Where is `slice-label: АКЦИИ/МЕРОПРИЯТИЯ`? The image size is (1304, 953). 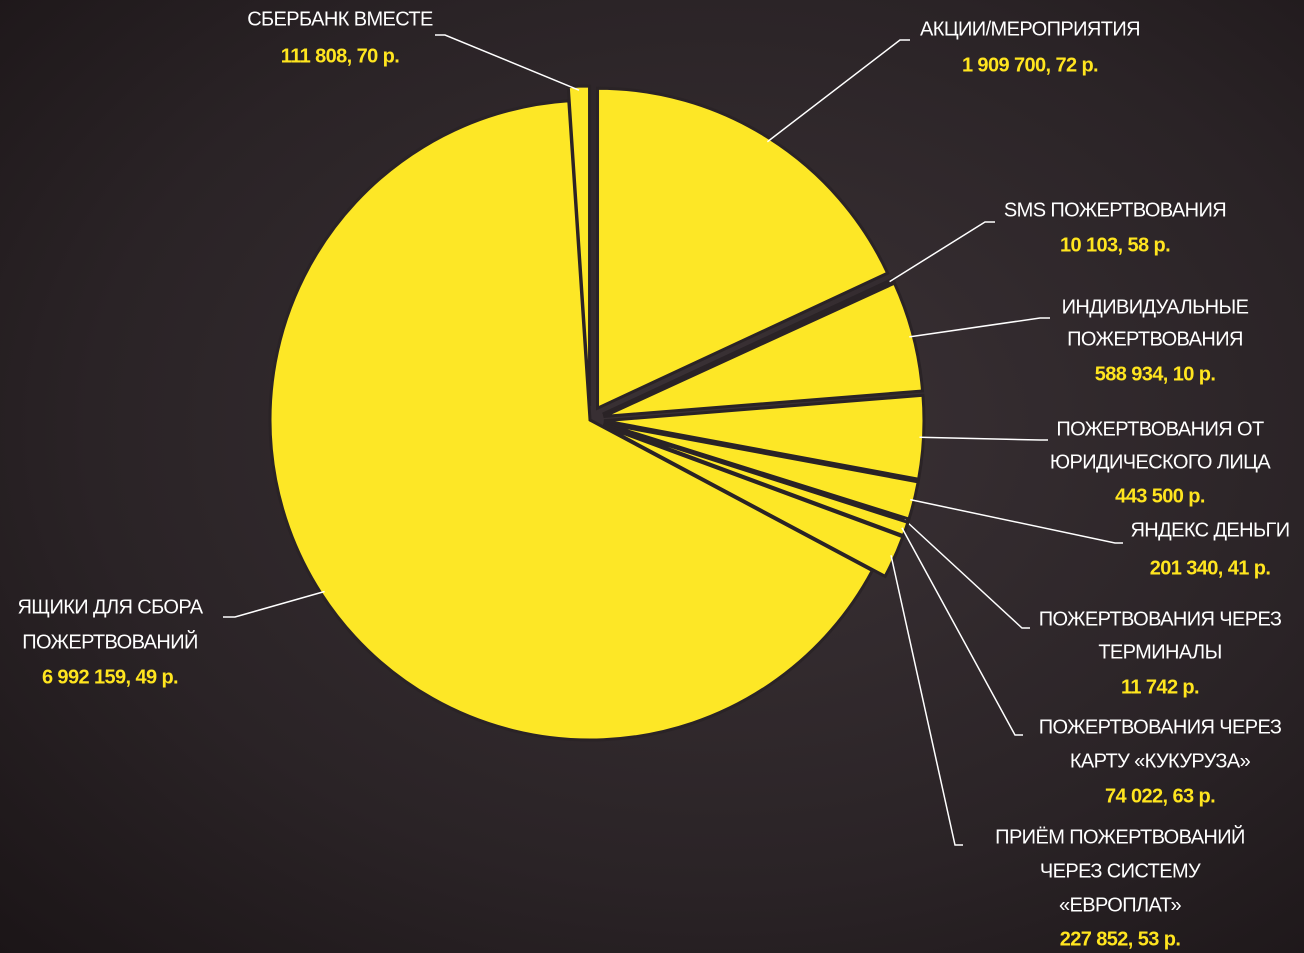 slice-label: АКЦИИ/МЕРОПРИЯТИЯ is located at coordinates (1030, 29).